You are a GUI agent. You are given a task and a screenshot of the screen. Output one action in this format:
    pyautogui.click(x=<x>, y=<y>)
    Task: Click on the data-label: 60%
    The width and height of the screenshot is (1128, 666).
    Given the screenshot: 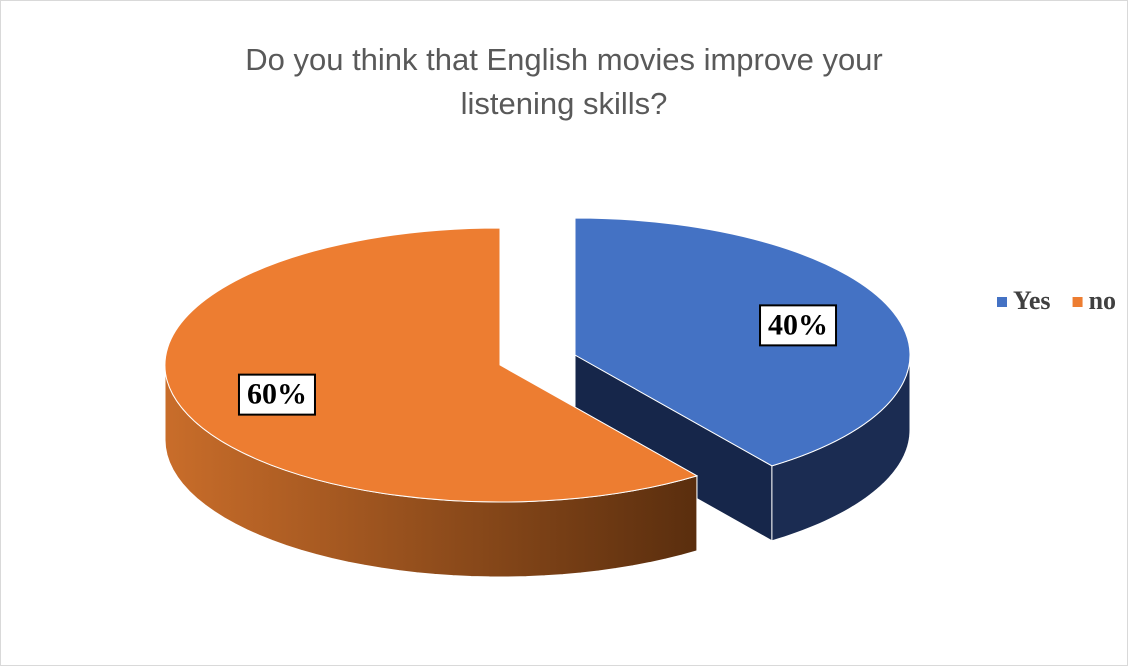 What is the action you would take?
    pyautogui.click(x=277, y=394)
    